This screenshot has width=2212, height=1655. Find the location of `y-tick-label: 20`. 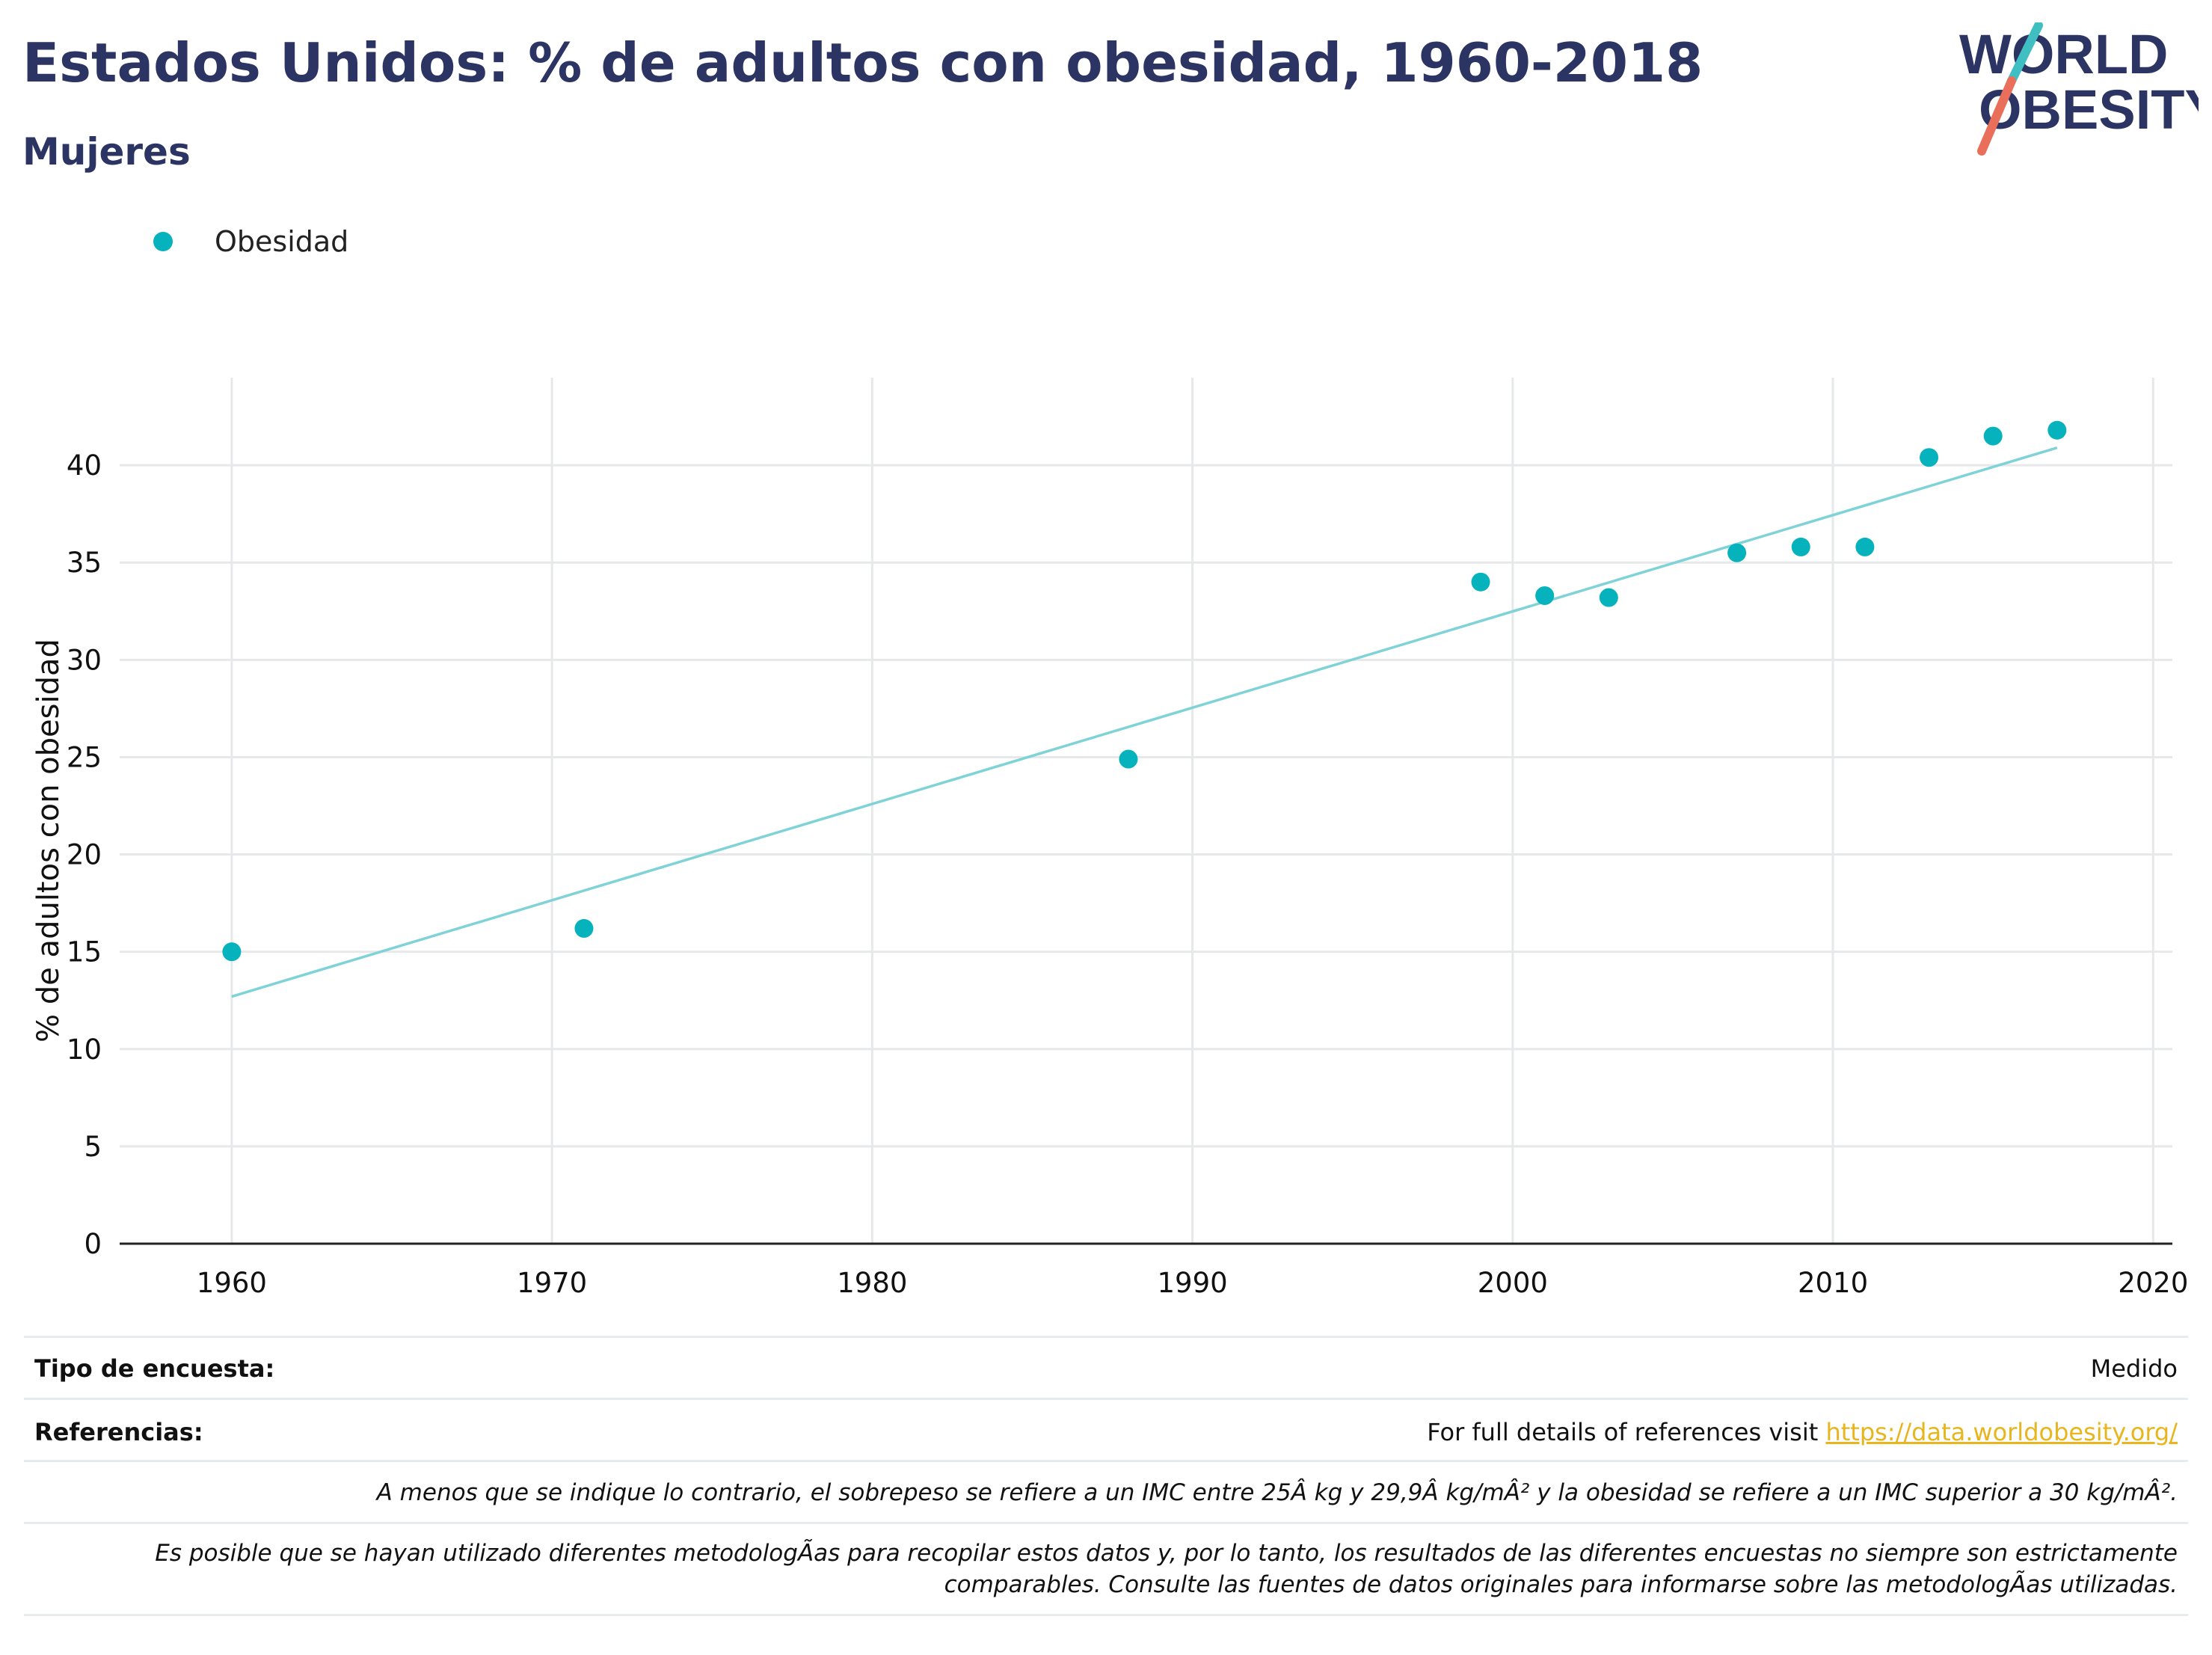

y-tick-label: 20 is located at coordinates (84, 855).